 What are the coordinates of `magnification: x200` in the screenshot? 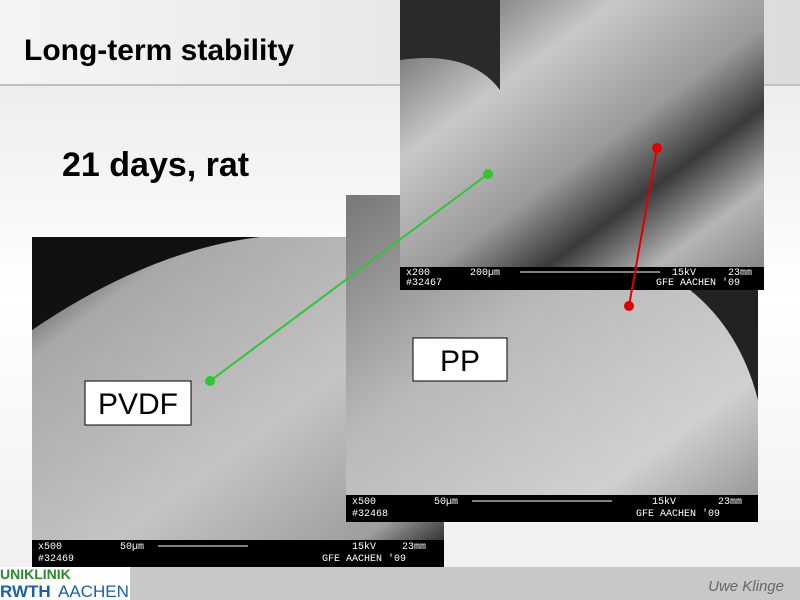 It's located at (418, 273).